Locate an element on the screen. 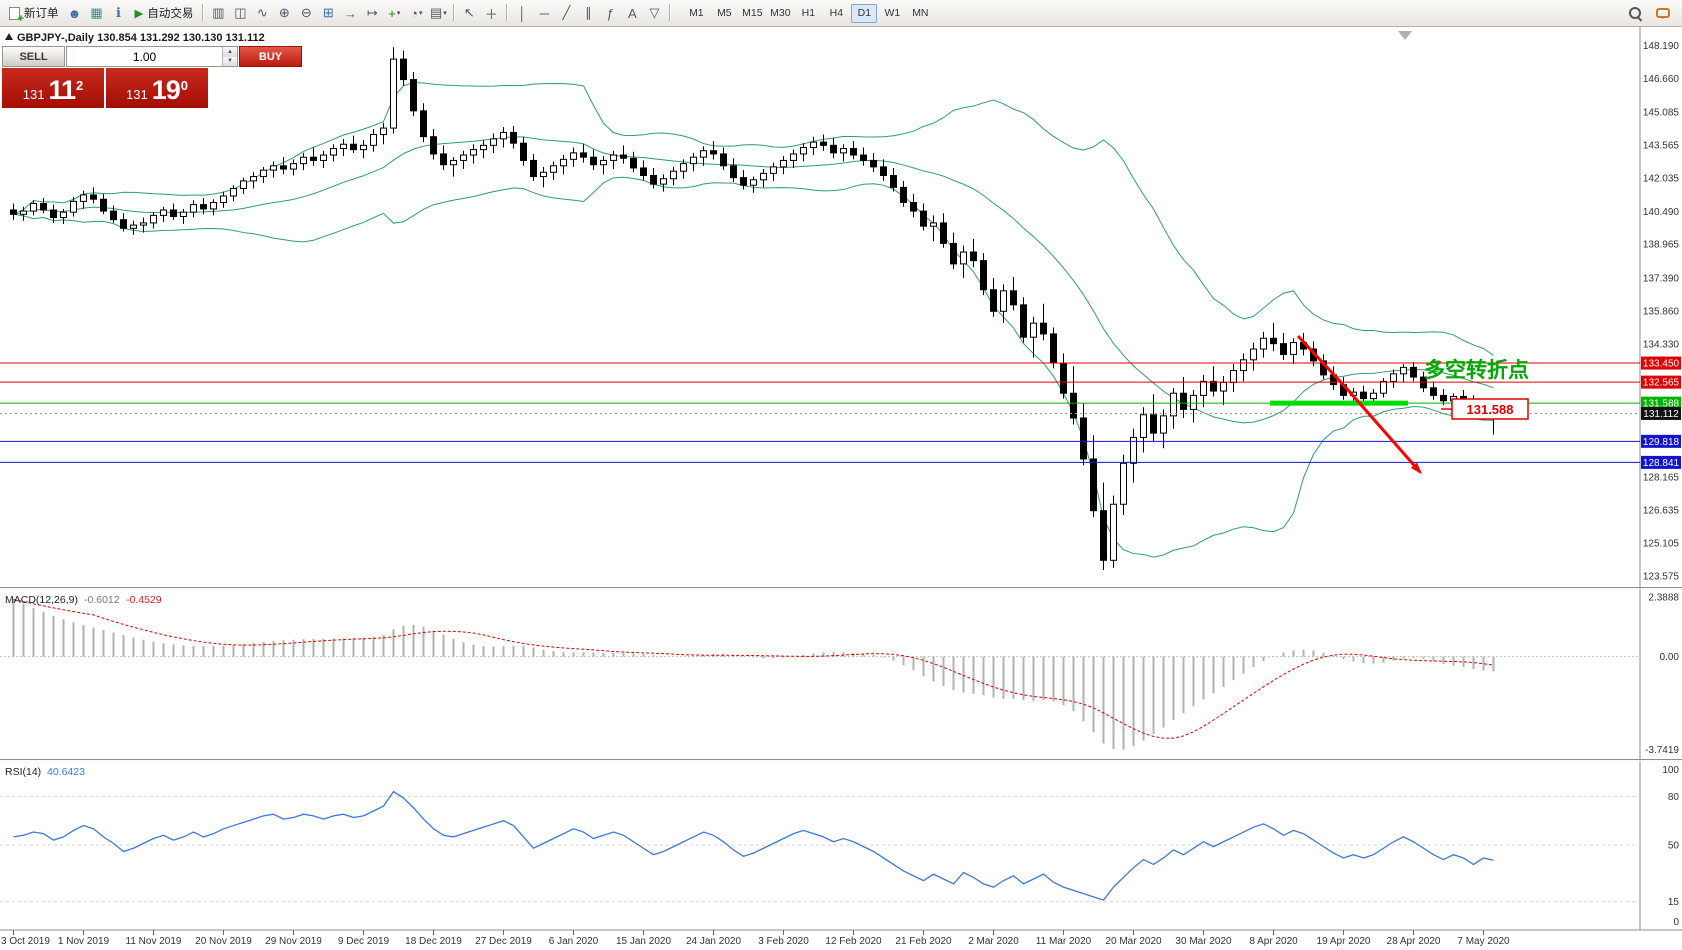 The image size is (1682, 950). hline-icon: ─ is located at coordinates (544, 13).